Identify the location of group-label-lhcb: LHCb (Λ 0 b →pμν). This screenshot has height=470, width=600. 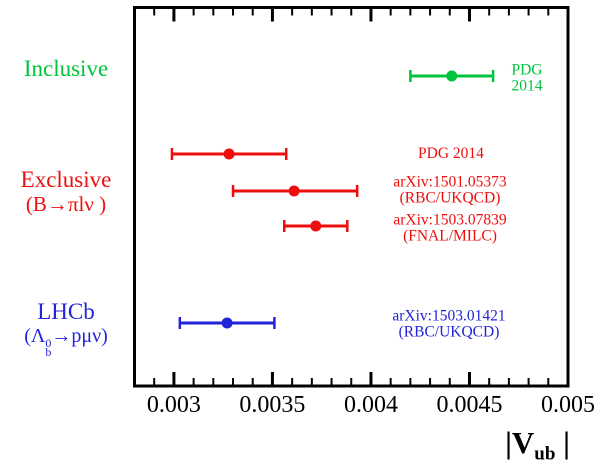
(66, 328).